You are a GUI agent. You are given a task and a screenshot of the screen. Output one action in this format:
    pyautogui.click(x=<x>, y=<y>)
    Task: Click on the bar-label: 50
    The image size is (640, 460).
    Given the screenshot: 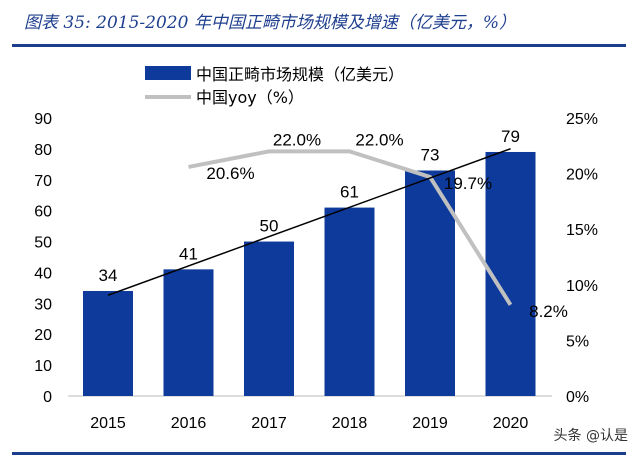 What is the action you would take?
    pyautogui.click(x=269, y=226)
    